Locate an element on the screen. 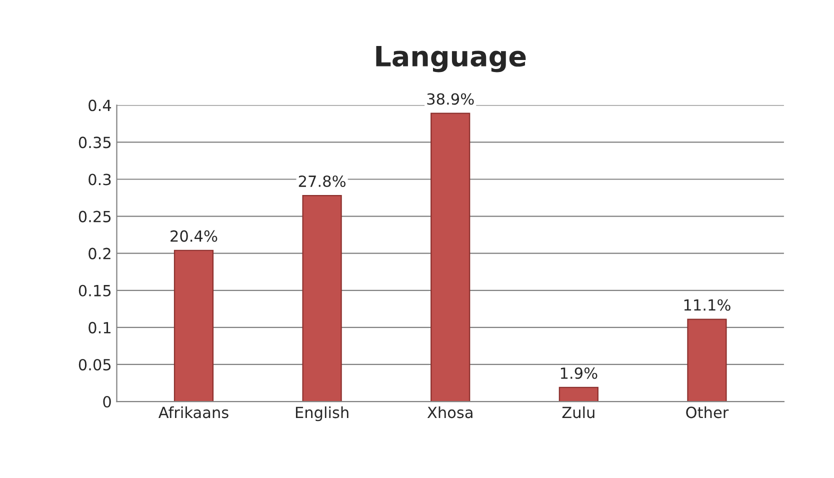  data-label: 27.8% is located at coordinates (322, 181).